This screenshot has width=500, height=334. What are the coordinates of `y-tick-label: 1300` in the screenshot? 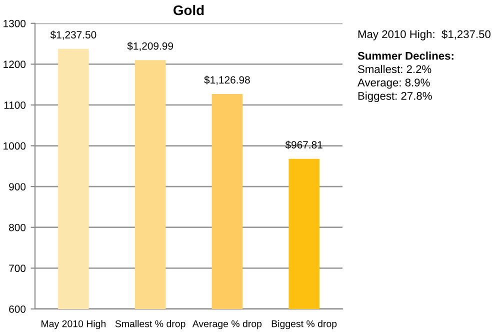 It's located at (15, 24).